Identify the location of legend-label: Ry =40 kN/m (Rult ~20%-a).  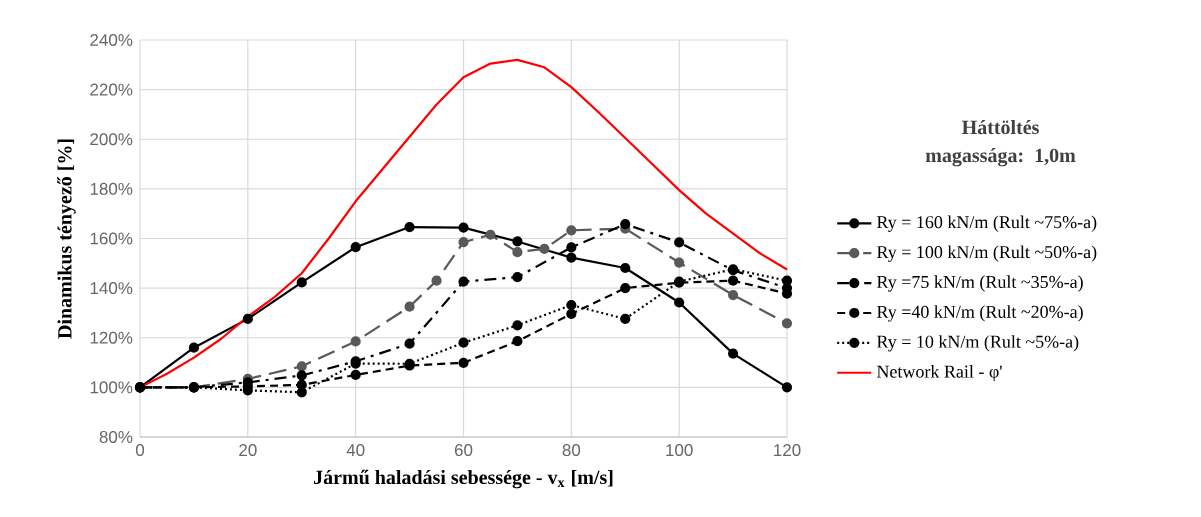
(979, 313).